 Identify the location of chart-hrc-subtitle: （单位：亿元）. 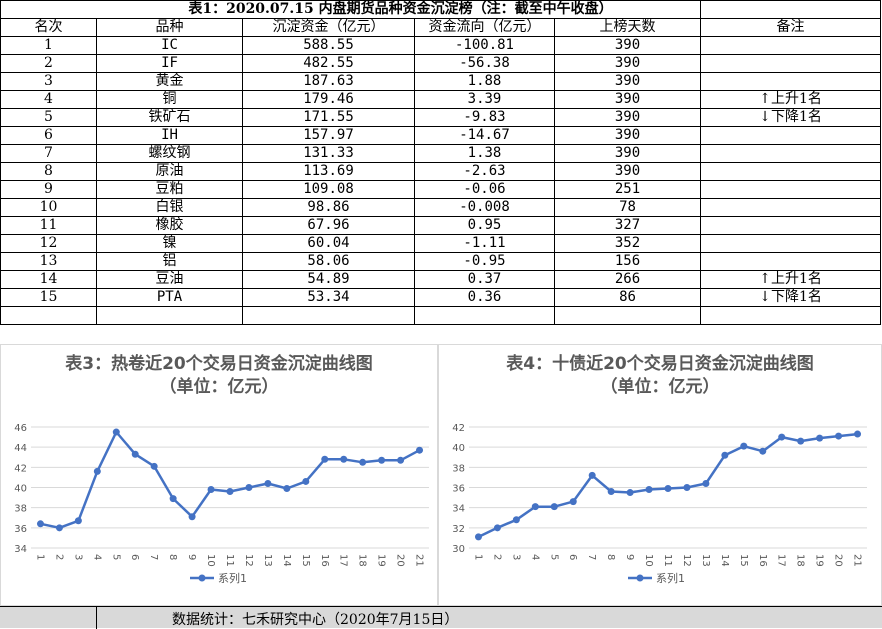
(219, 387).